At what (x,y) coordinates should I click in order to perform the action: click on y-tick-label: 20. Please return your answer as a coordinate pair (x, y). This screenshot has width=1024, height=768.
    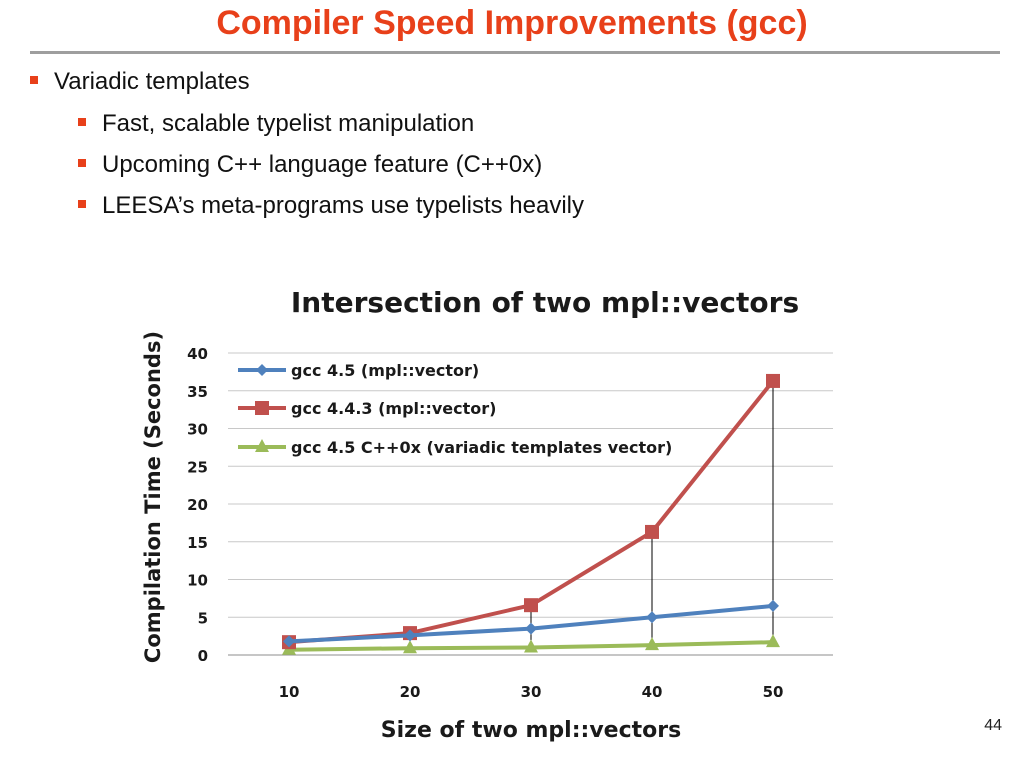
    Looking at the image, I should click on (197, 505).